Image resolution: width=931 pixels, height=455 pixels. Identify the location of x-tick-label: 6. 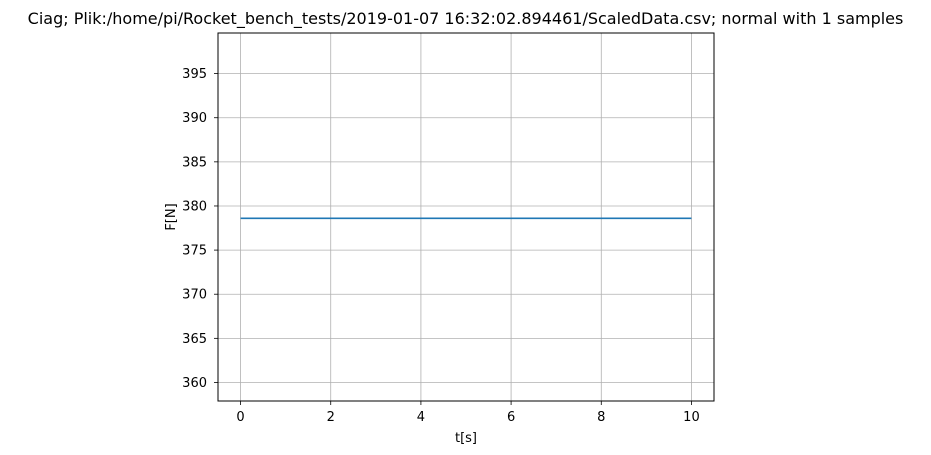
(511, 417).